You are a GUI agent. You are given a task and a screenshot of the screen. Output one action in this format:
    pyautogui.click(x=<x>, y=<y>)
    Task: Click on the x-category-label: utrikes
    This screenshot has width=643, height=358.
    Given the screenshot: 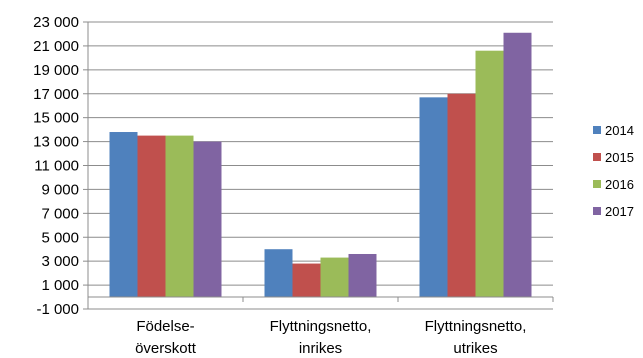 What is the action you would take?
    pyautogui.click(x=475, y=348)
    